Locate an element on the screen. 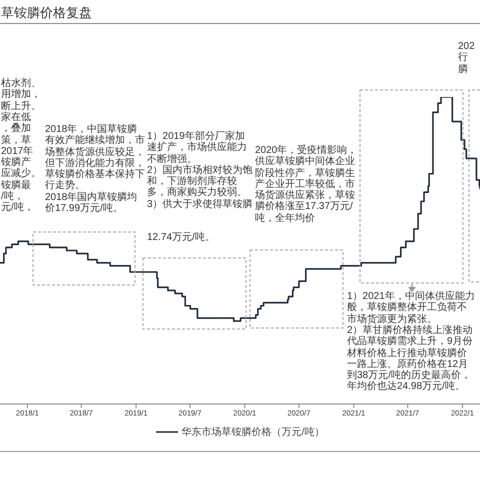 The width and height of the screenshot is (480, 480). annotation: 到38万元/吨的历史最高价， is located at coordinates (409, 376).